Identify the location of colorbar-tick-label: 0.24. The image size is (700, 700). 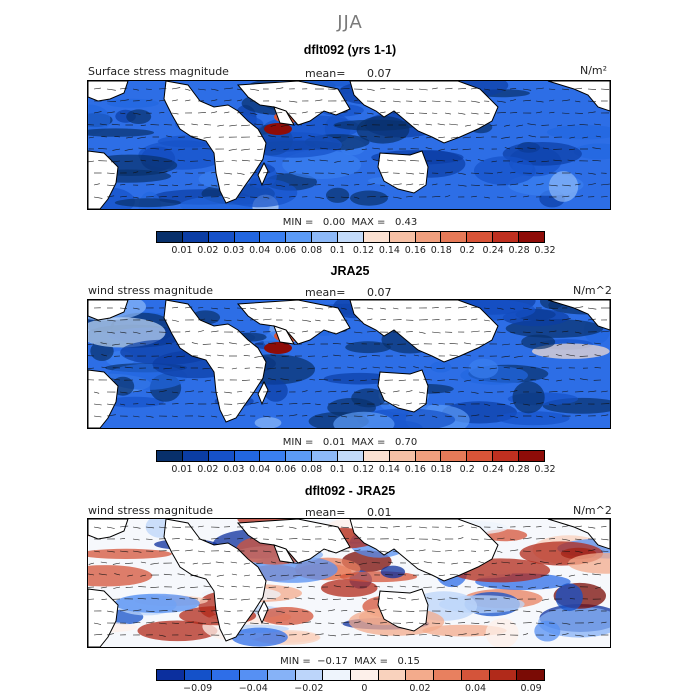
(493, 469).